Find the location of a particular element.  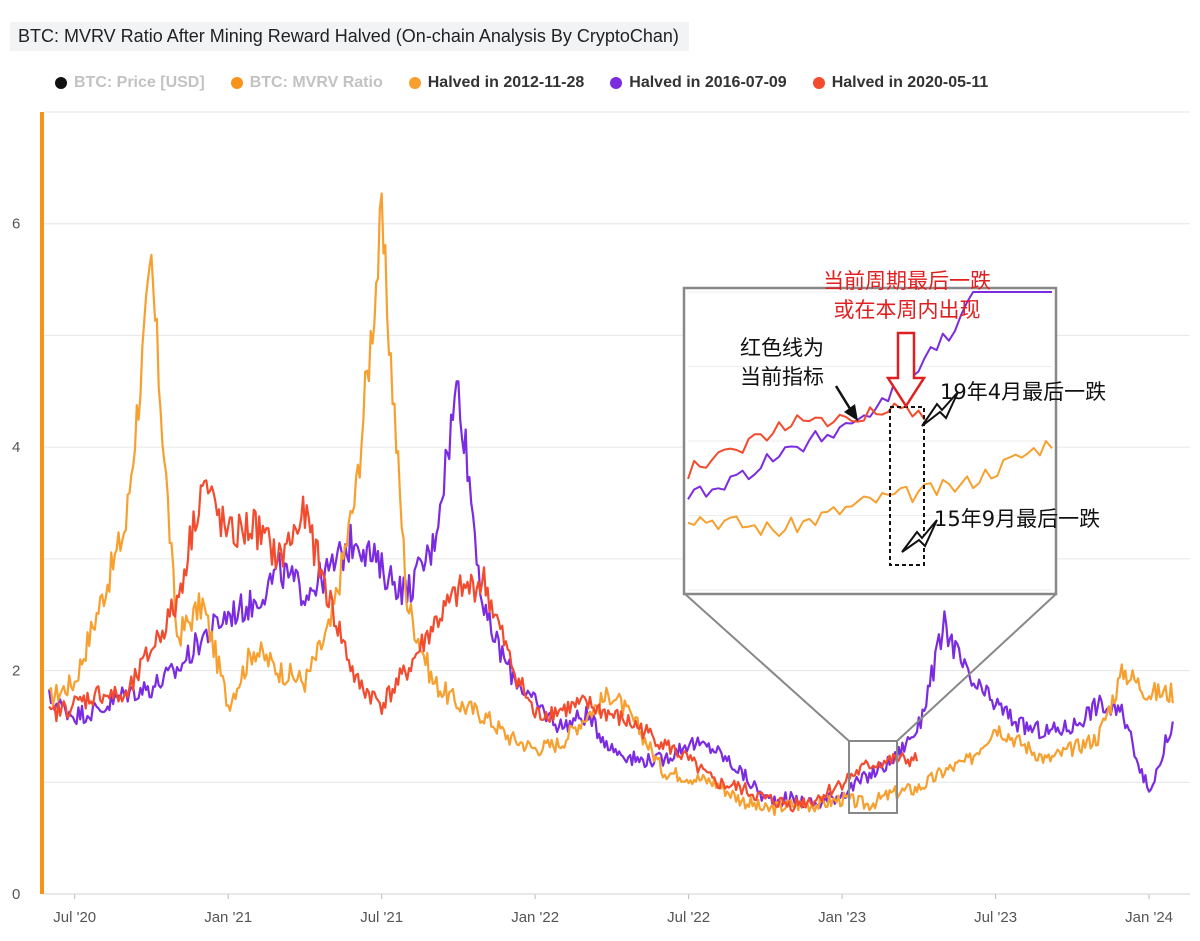

annotation-apr19-label: 19年4月最后一跌 is located at coordinates (1023, 392).